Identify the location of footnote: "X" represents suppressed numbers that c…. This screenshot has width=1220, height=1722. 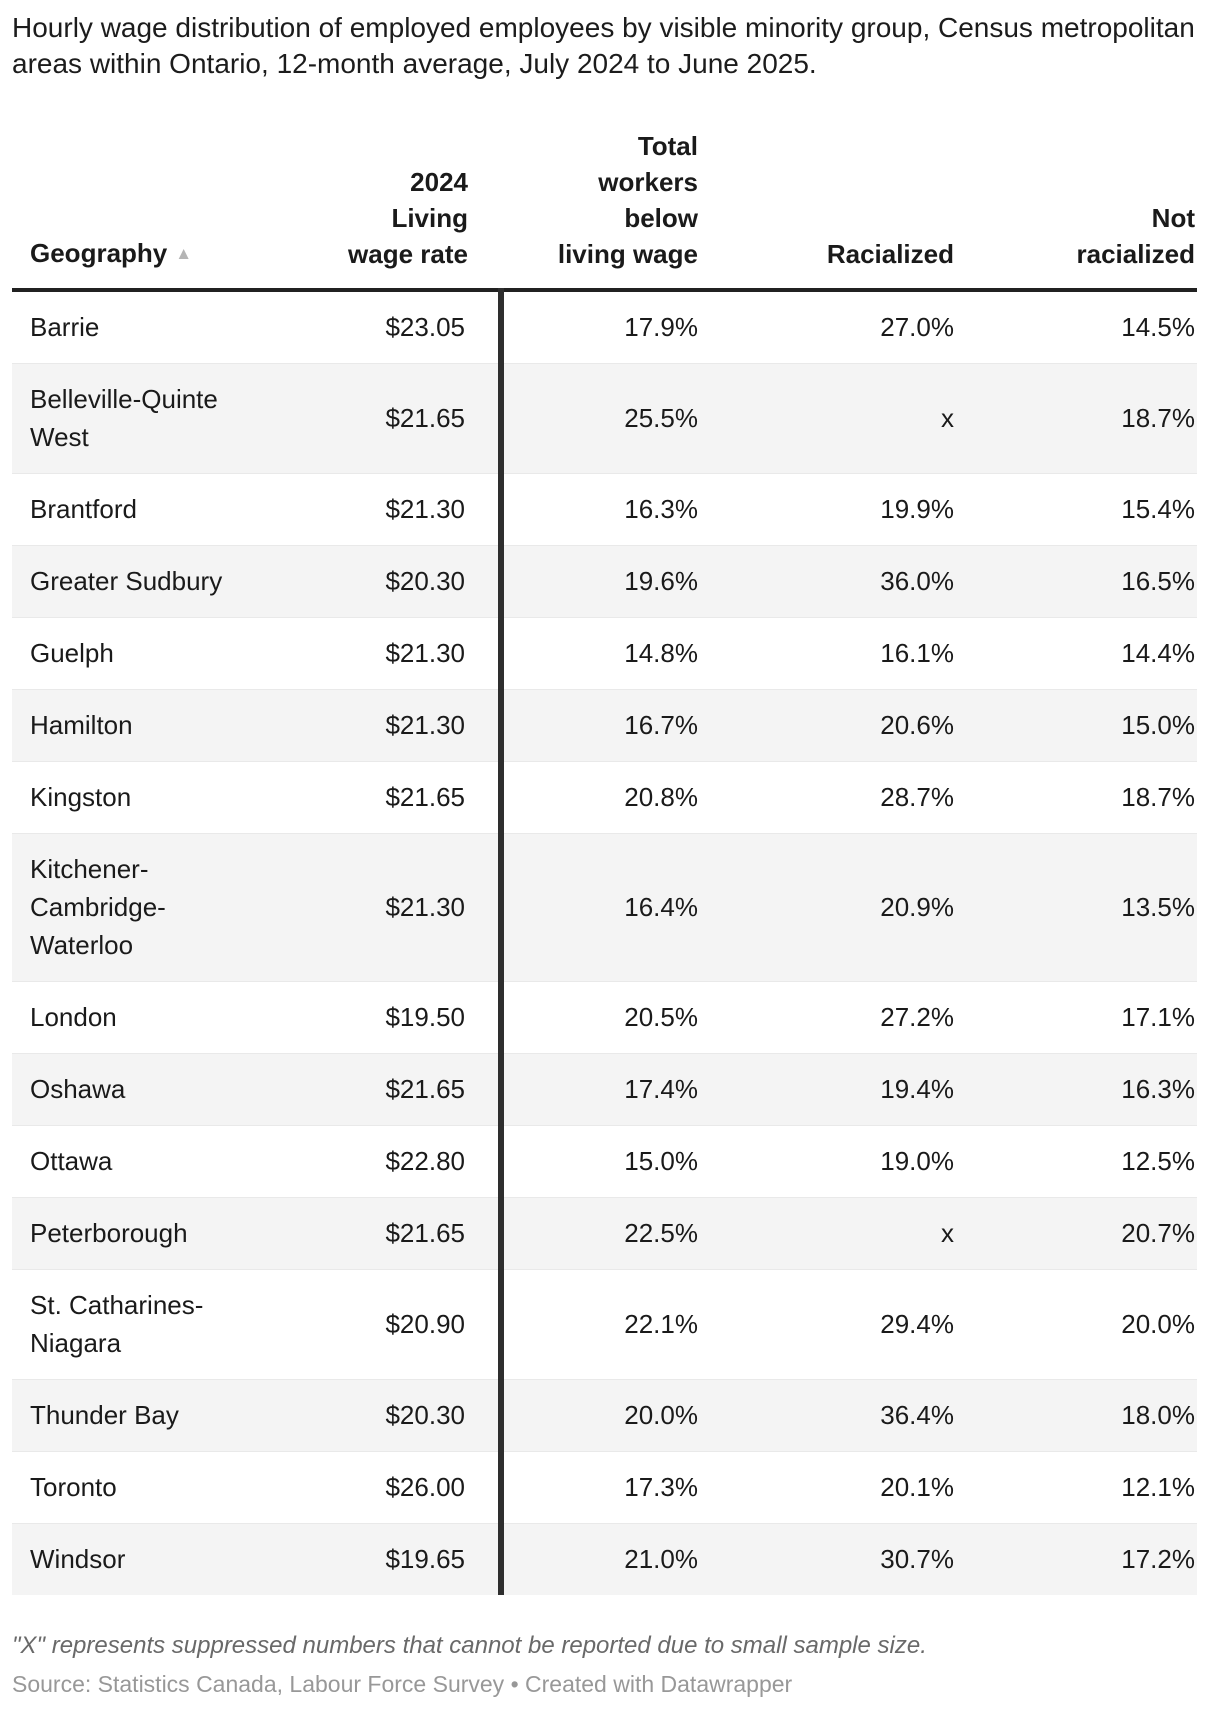
(469, 1645).